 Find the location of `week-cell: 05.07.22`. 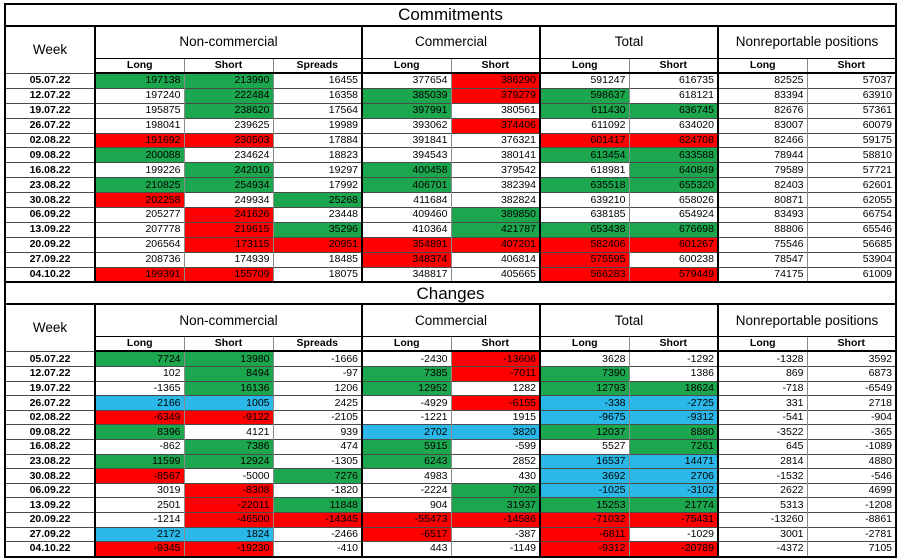

week-cell: 05.07.22 is located at coordinates (50, 80).